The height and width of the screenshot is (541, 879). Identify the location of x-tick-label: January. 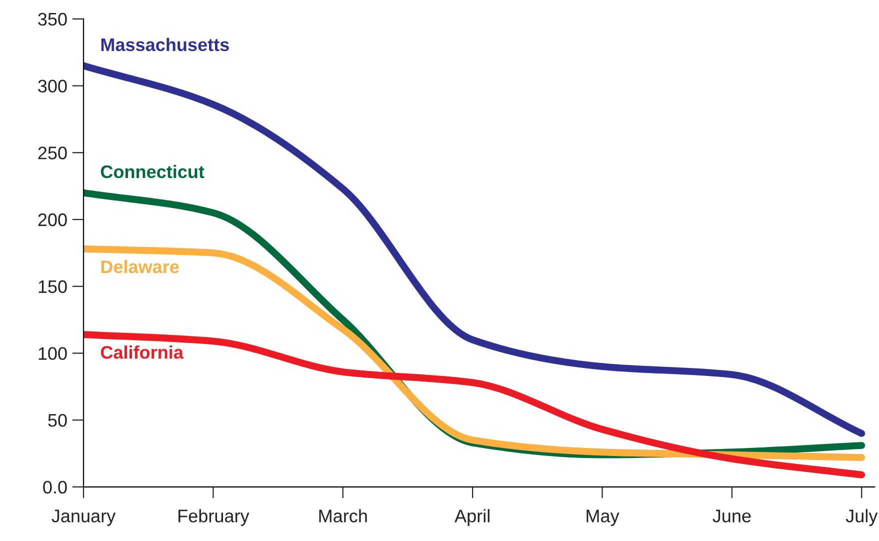
(84, 518).